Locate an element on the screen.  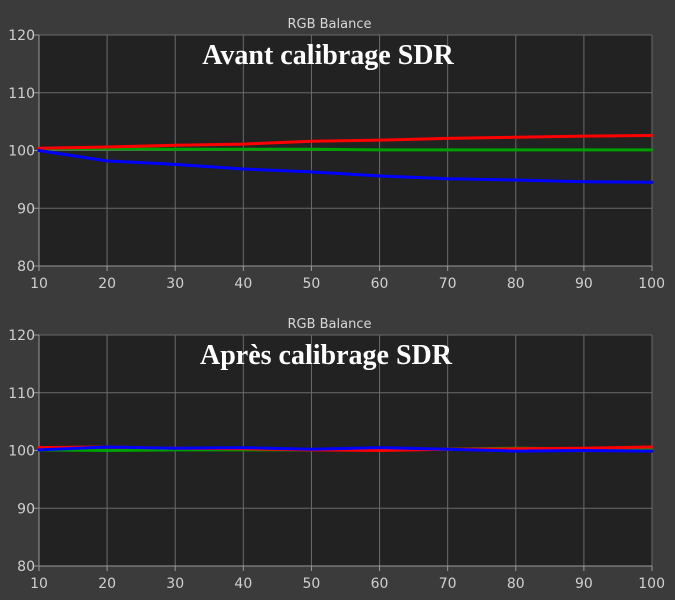
chart-1-series-red-line is located at coordinates (345, 142).